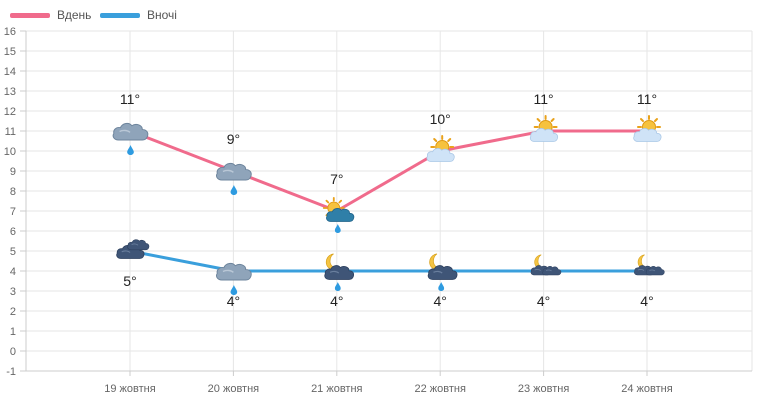 The image size is (760, 400). What do you see at coordinates (388, 171) in the screenshot?
I see `series-line-day` at bounding box center [388, 171].